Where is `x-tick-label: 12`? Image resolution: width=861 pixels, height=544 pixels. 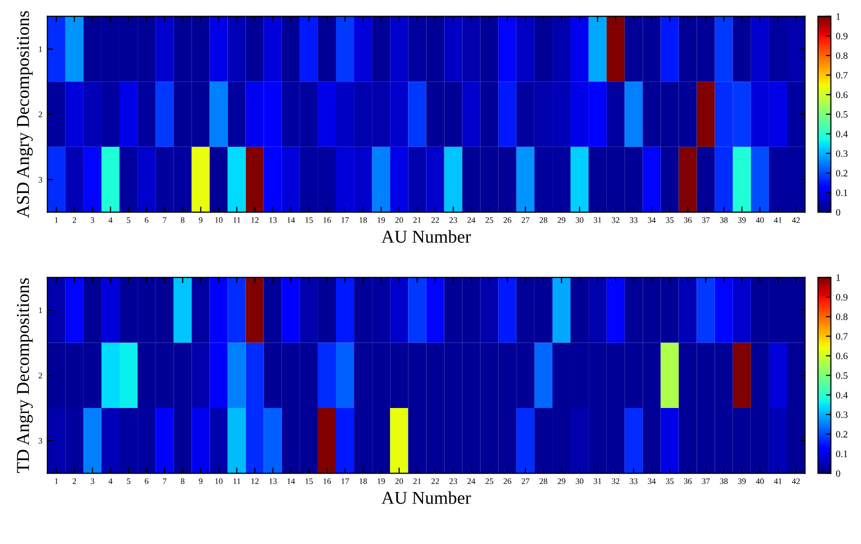 x-tick-label: 12 is located at coordinates (255, 481).